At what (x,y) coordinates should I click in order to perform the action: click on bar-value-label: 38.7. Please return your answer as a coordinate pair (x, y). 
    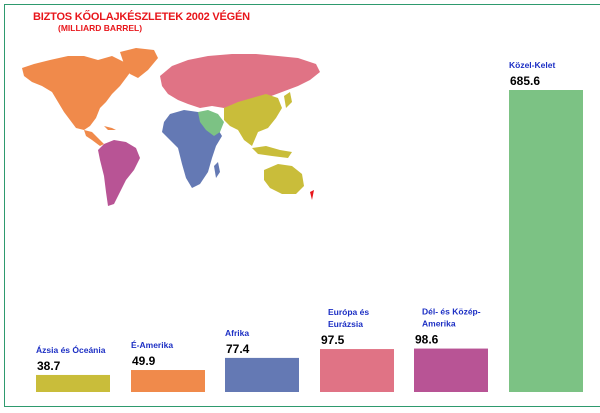
    Looking at the image, I should click on (49, 366).